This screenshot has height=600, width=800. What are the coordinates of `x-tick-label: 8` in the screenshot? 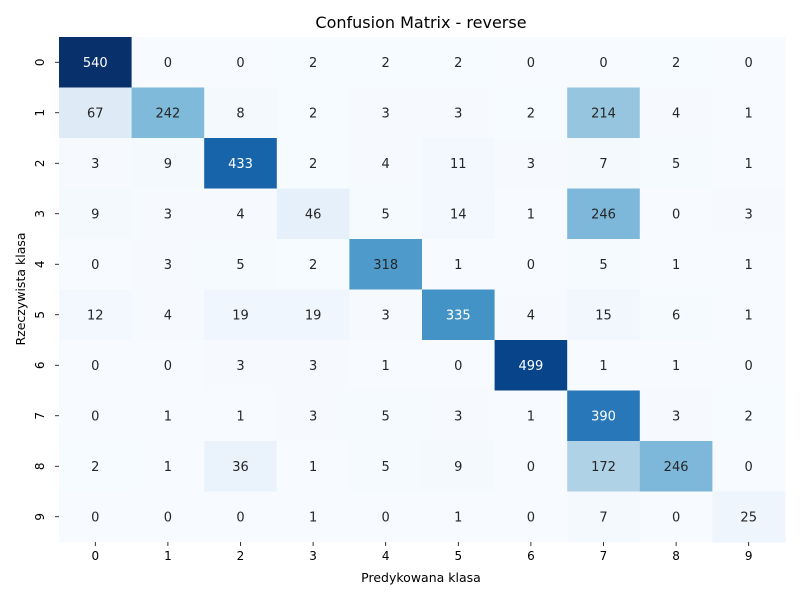 It's located at (676, 556).